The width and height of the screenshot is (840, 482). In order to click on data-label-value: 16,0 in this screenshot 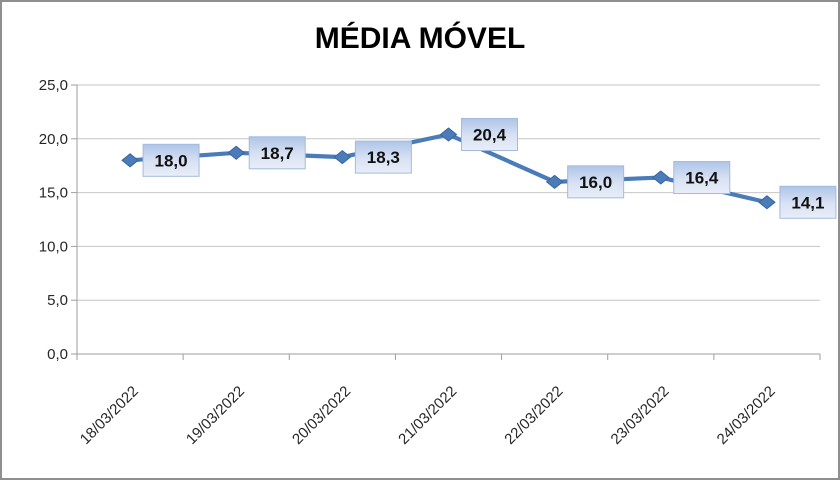, I will do `click(595, 182)`.